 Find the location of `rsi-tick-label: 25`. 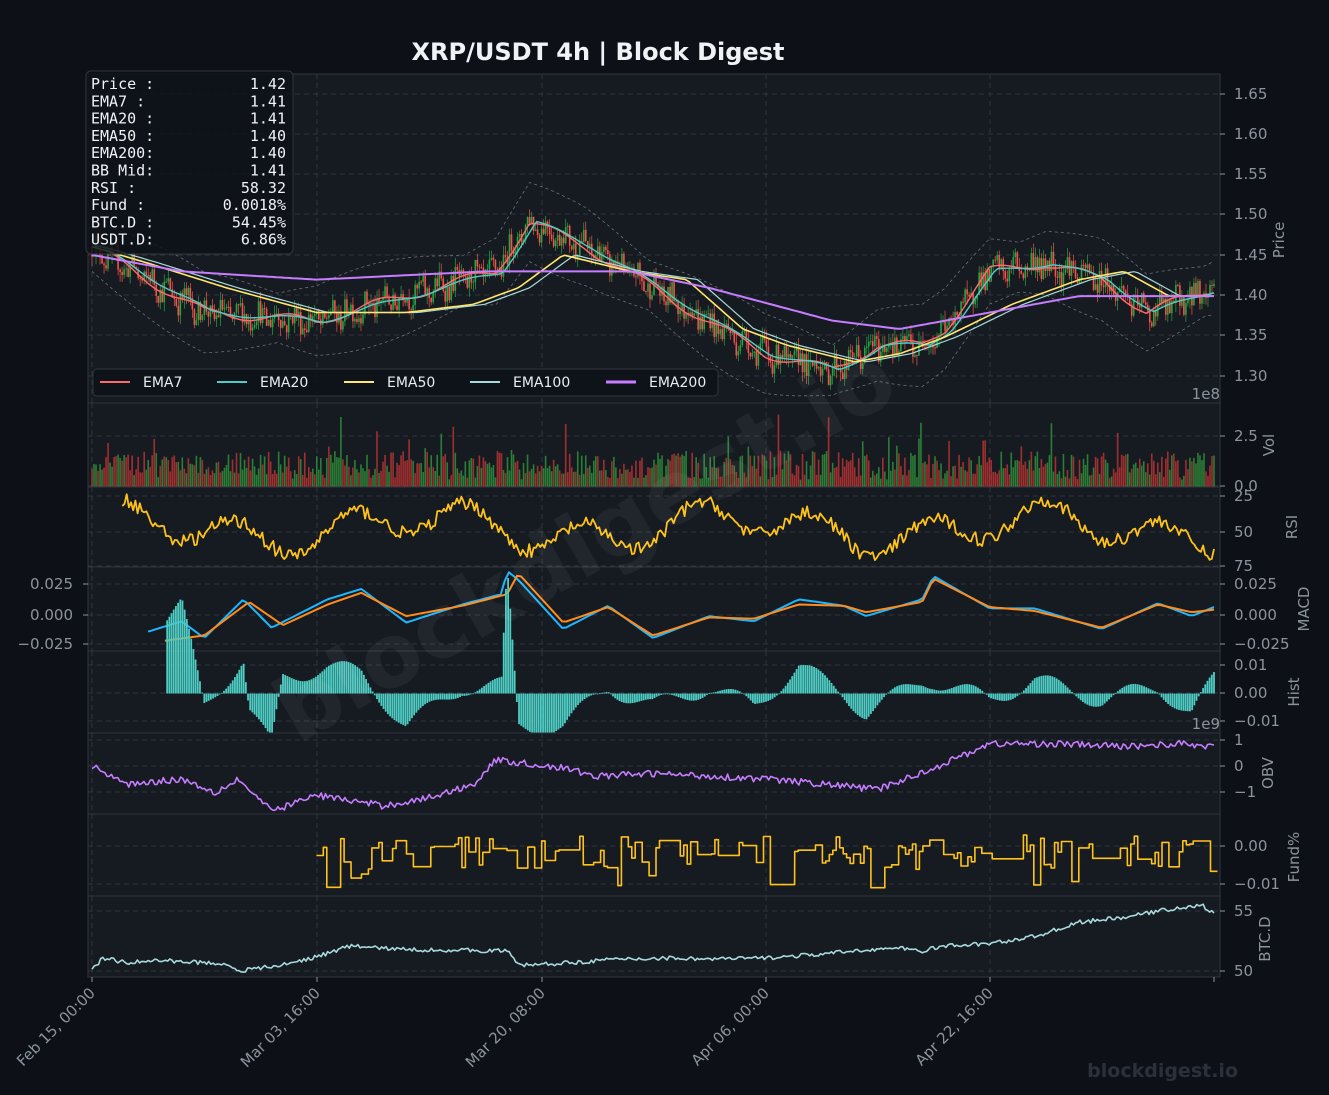

rsi-tick-label: 25 is located at coordinates (1243, 496).